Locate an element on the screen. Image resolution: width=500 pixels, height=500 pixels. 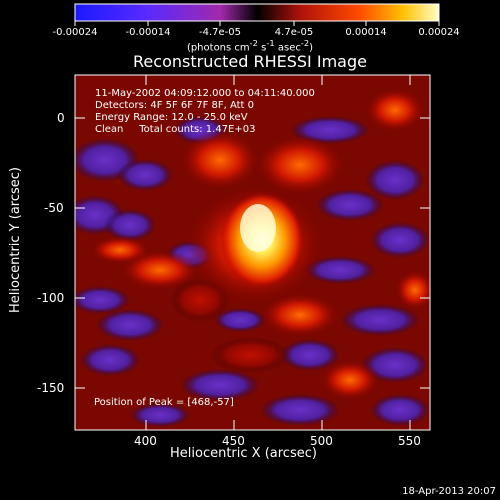
peak-position: Position of Peak = [468,-57] is located at coordinates (164, 402).